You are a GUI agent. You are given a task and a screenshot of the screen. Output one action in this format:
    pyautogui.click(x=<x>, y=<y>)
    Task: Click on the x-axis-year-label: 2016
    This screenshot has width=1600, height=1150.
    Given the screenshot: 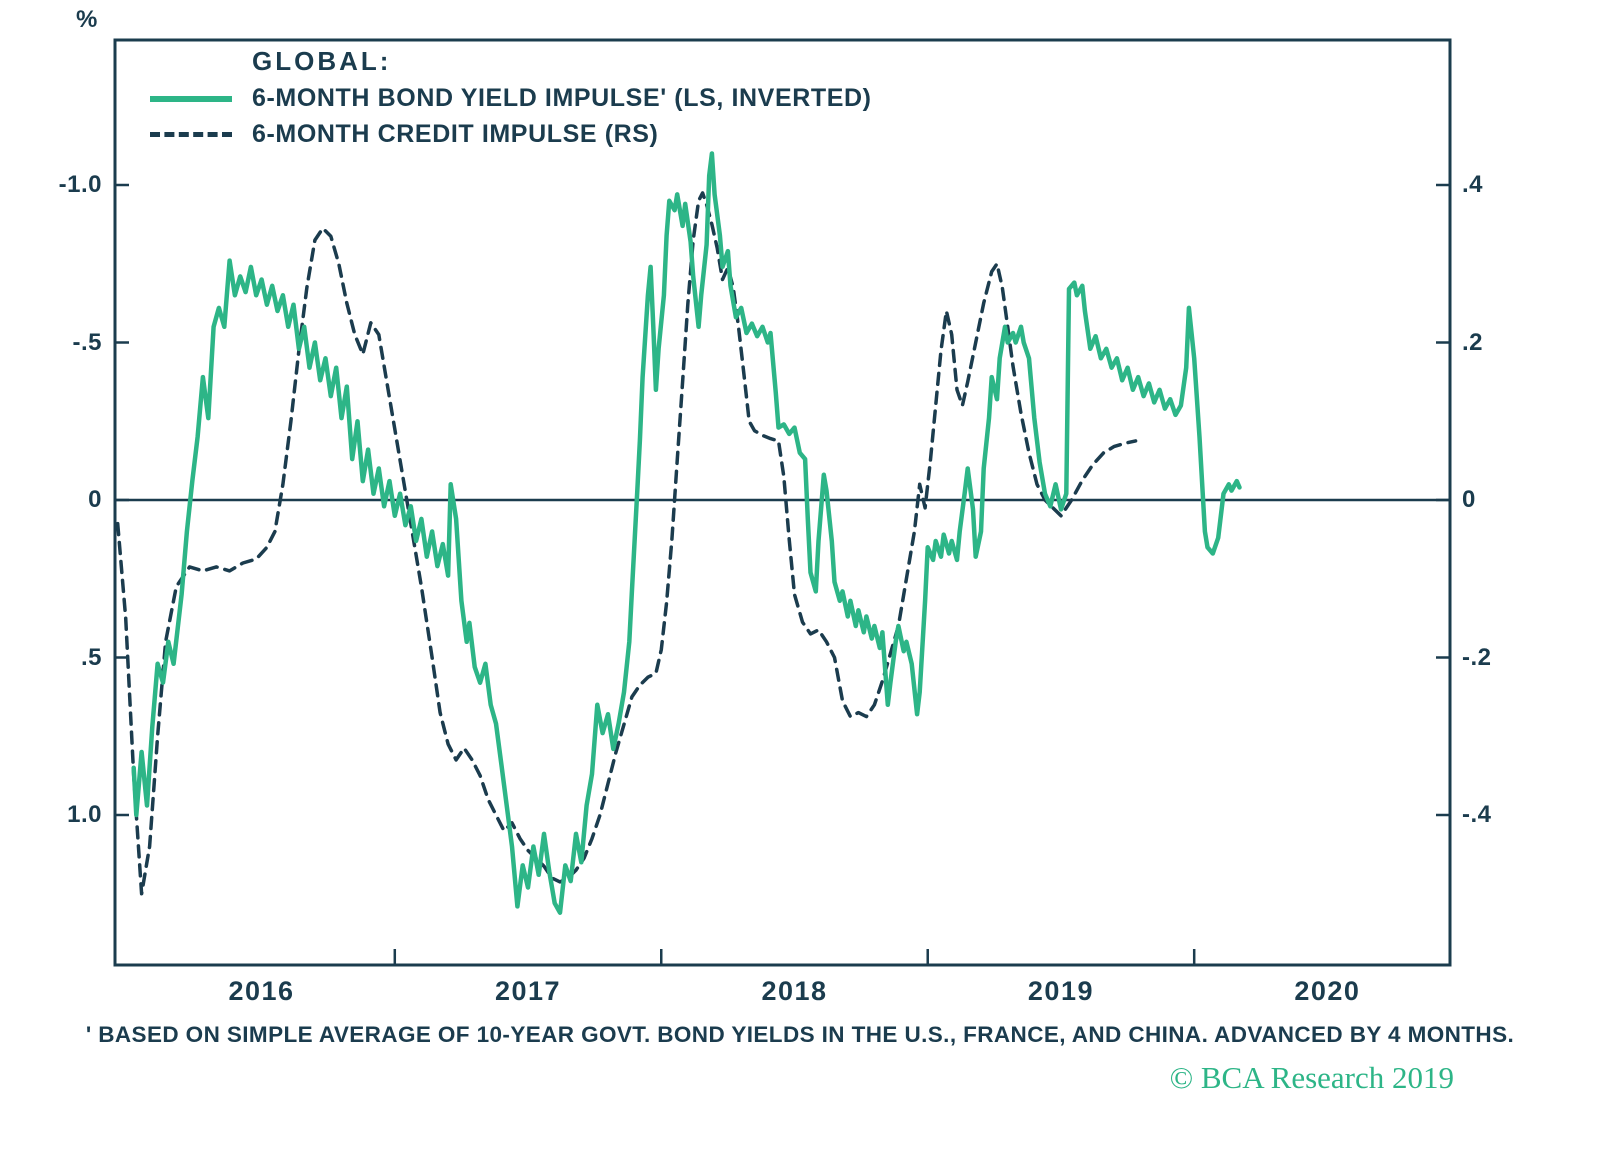 What is the action you would take?
    pyautogui.click(x=261, y=991)
    